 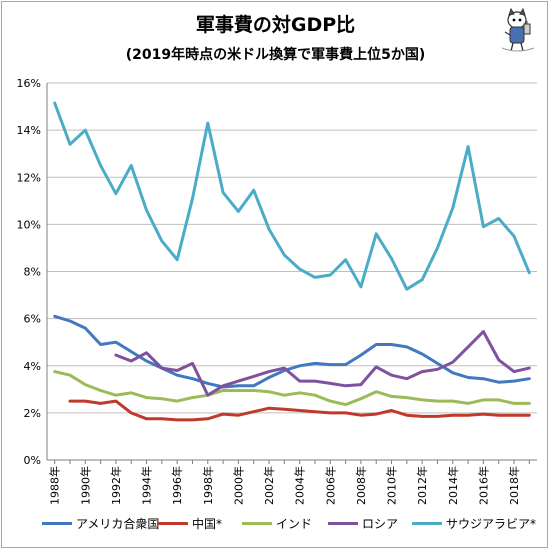 I want to click on x-tick-label: 2006年, so click(x=330, y=485).